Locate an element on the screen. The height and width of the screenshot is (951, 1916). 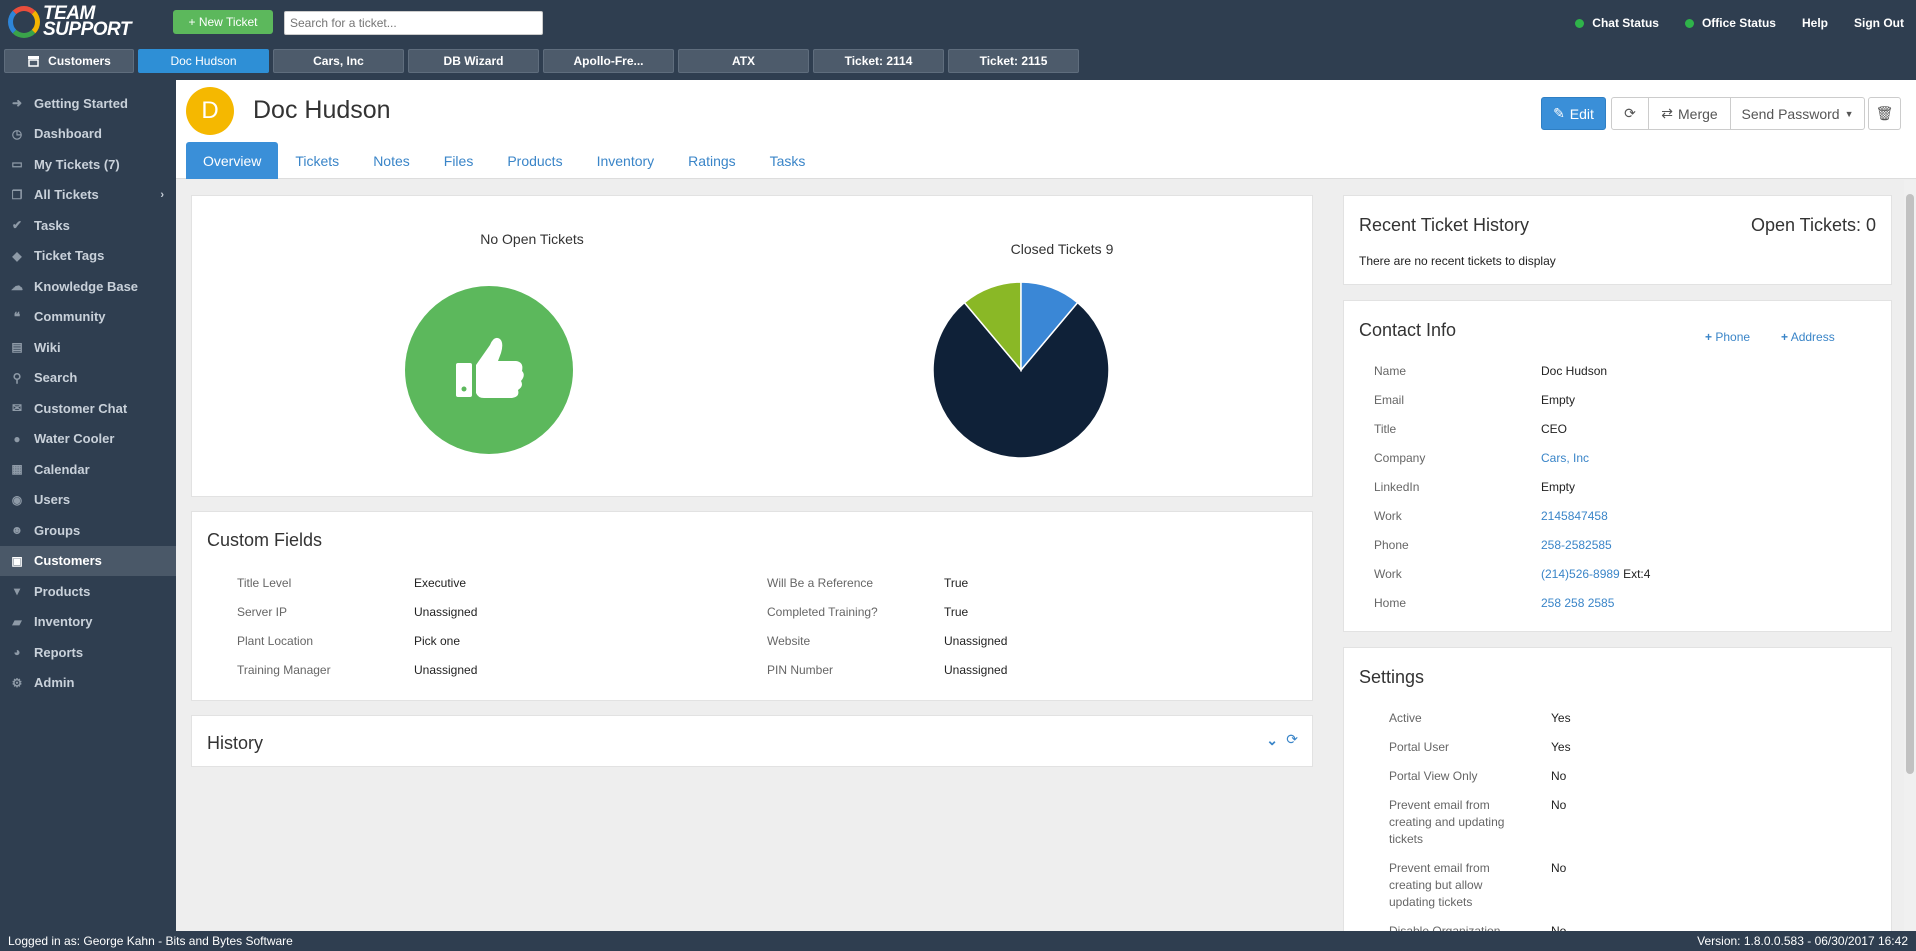
sidebar-item-inventory: ▰ Inventory is located at coordinates (88, 622).